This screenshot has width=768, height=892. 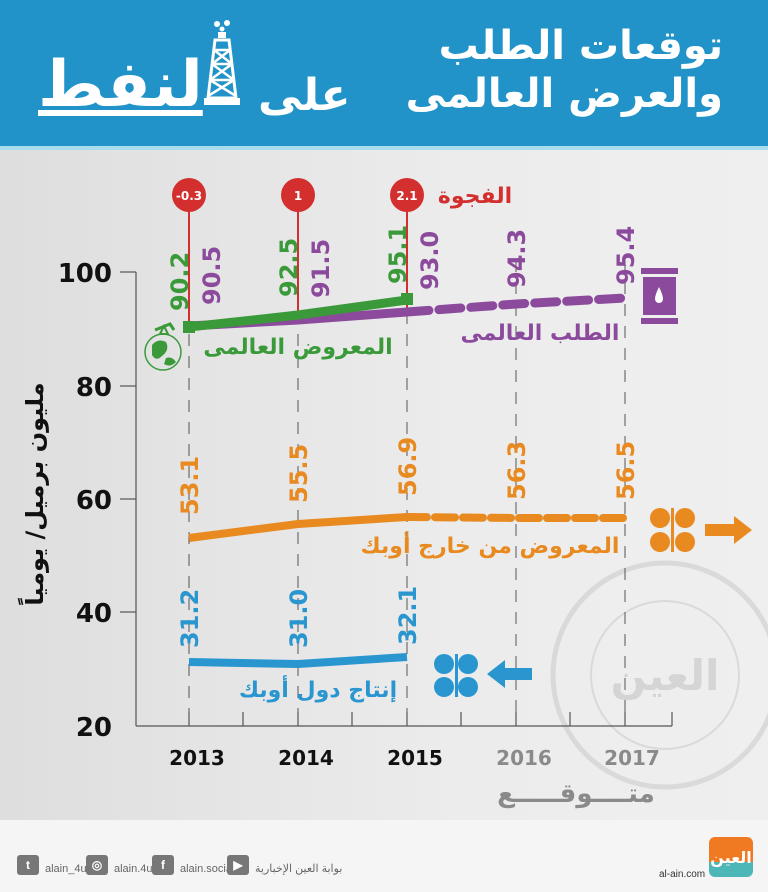 I want to click on opec-label-2015: 32.1, so click(x=408, y=615).